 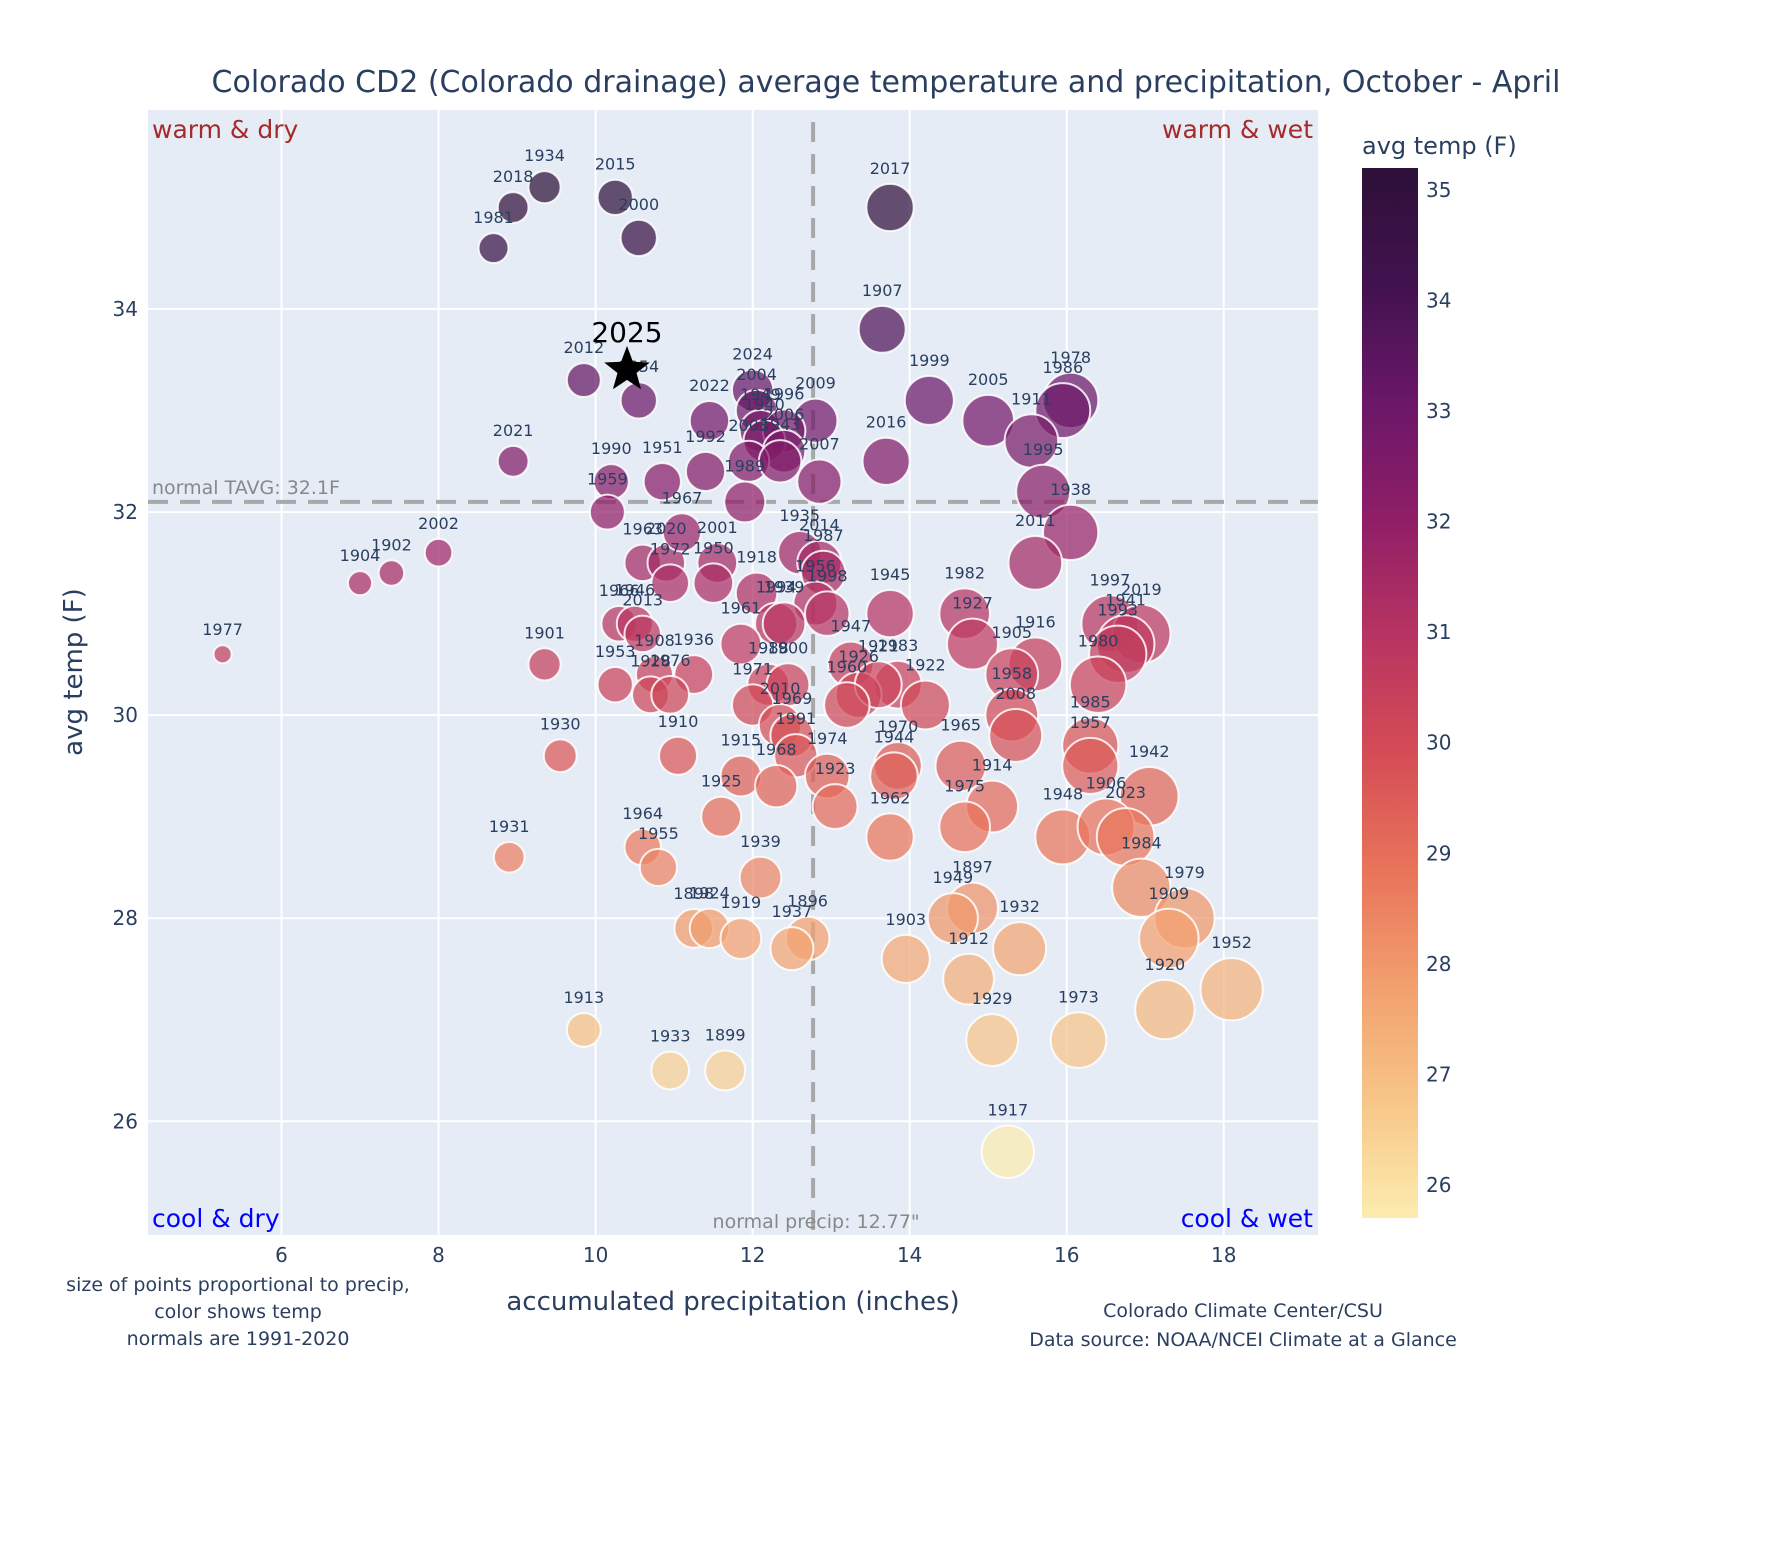 I want to click on data-point-label: 1923, so click(x=835, y=768).